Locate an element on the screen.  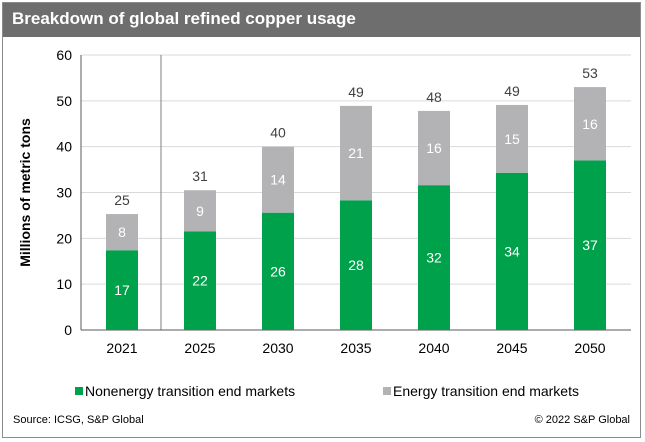
data-label-total: 53 is located at coordinates (590, 73).